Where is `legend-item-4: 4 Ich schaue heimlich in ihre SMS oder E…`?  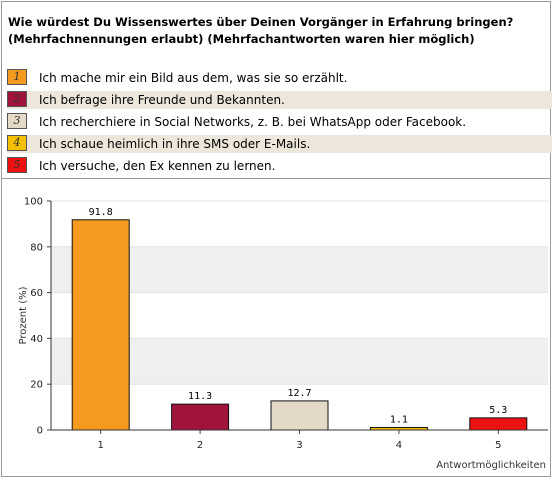 legend-item-4: 4 Ich schaue heimlich in ihre SMS oder E… is located at coordinates (279, 144).